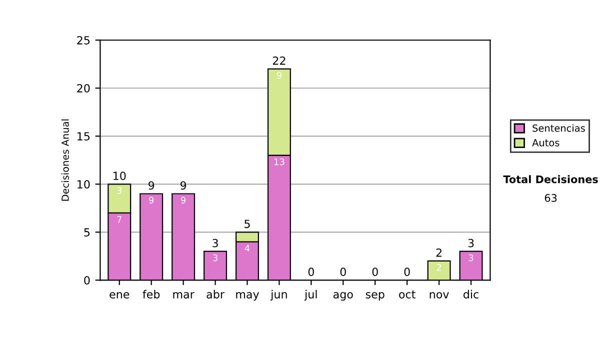  I want to click on y-tick-label: 20, so click(83, 88).